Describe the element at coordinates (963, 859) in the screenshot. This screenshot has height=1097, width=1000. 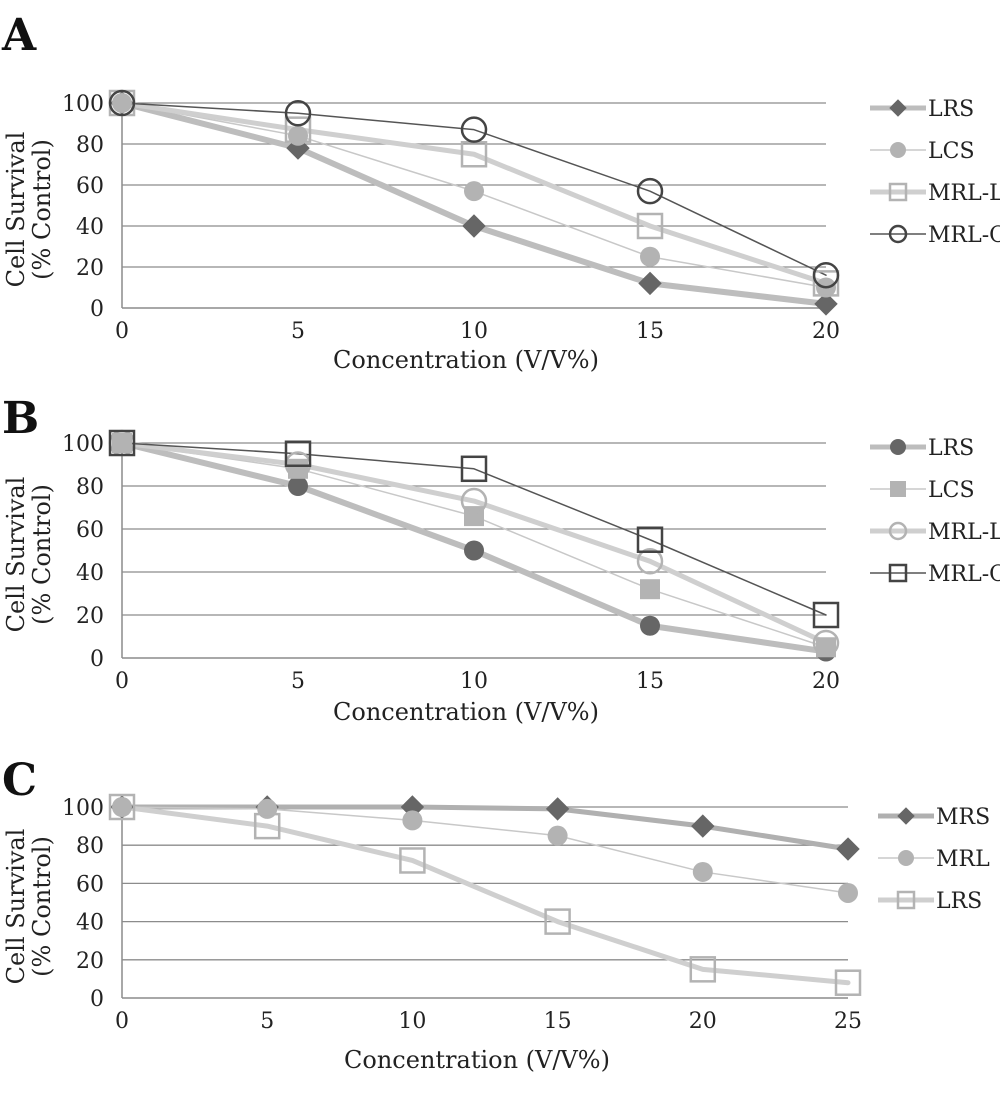
I see `legend-label-mrl: MRL` at that location.